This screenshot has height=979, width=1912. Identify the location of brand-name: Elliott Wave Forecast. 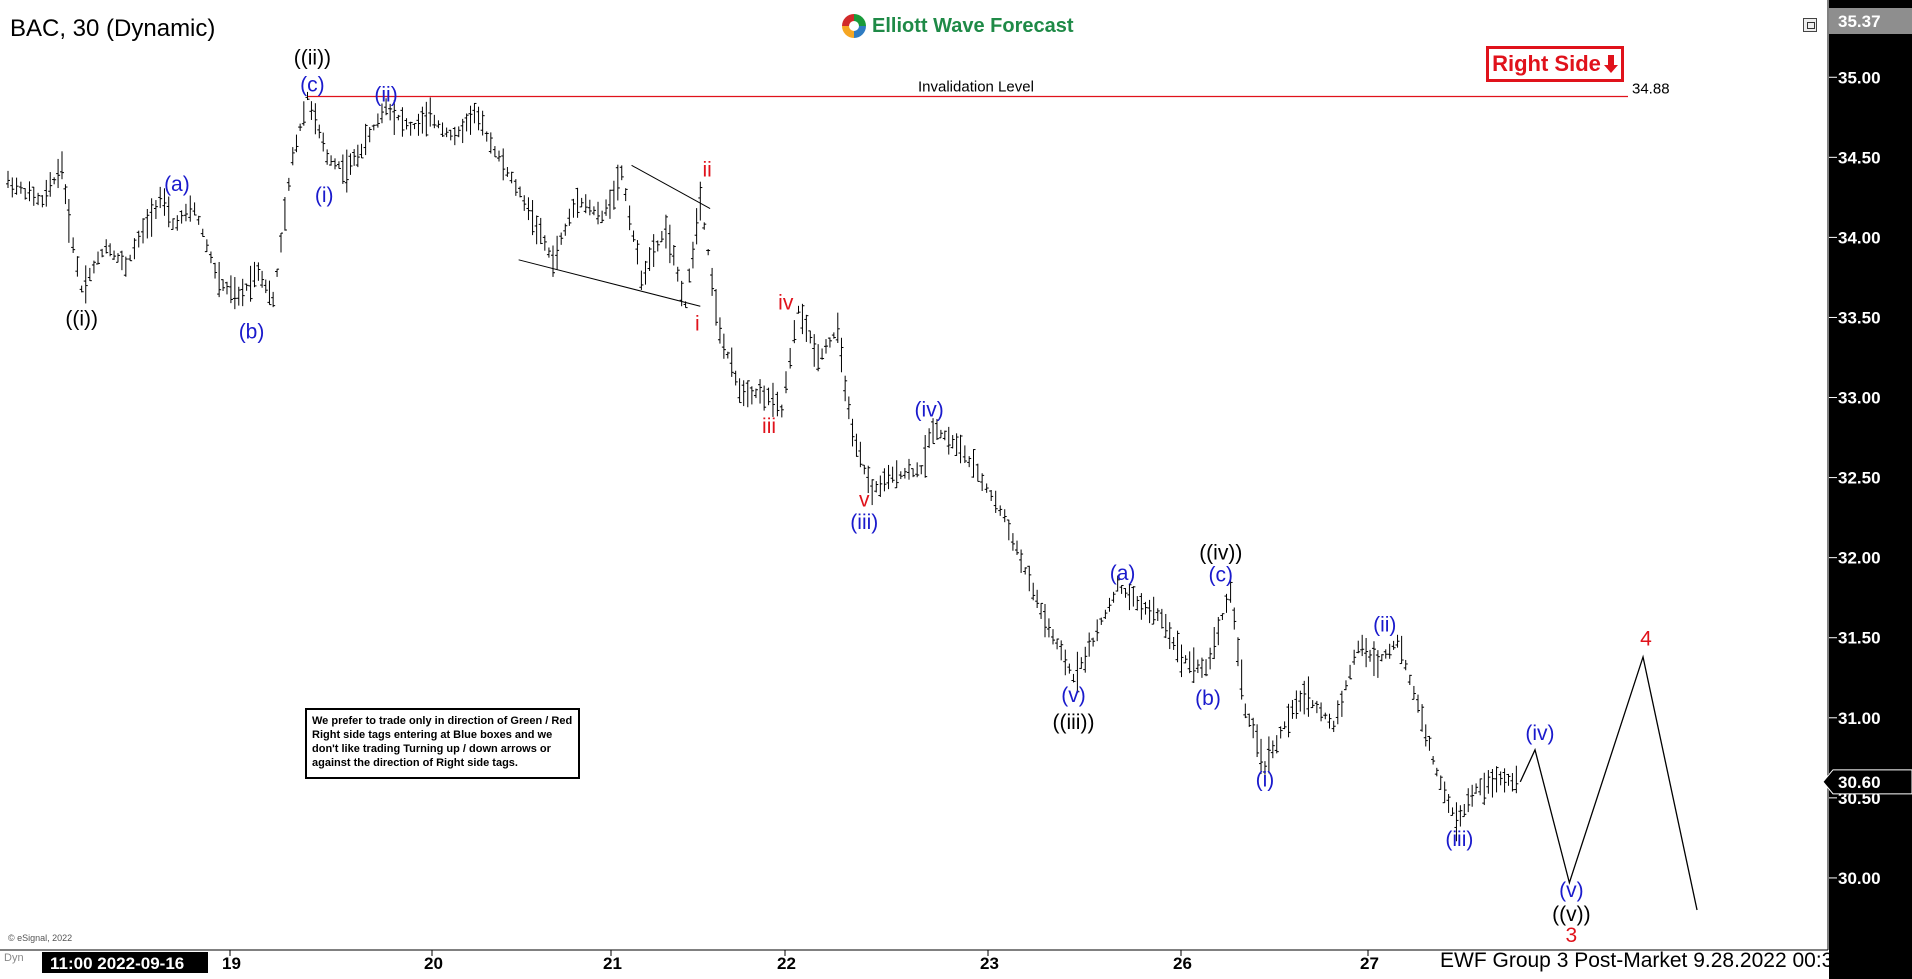
(973, 25).